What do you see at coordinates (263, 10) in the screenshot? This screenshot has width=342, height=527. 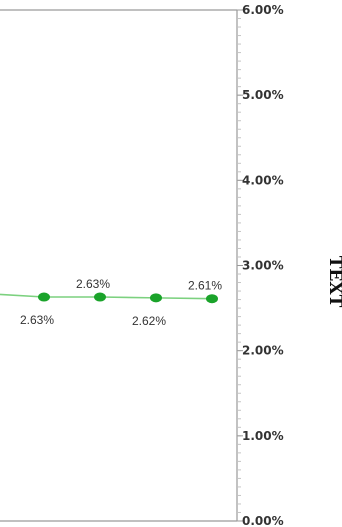 I see `y-tick-label: 6.00%` at bounding box center [263, 10].